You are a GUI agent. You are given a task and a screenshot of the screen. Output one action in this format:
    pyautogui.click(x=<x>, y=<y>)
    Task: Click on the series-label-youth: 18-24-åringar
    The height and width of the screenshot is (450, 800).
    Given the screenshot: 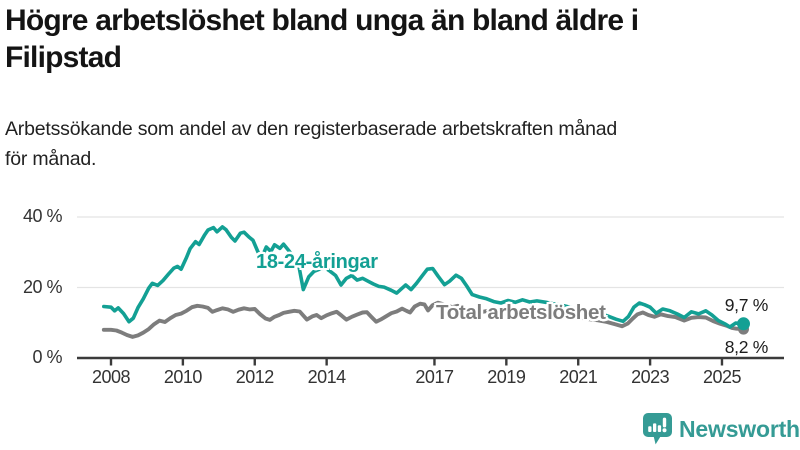 What is the action you would take?
    pyautogui.click(x=317, y=262)
    